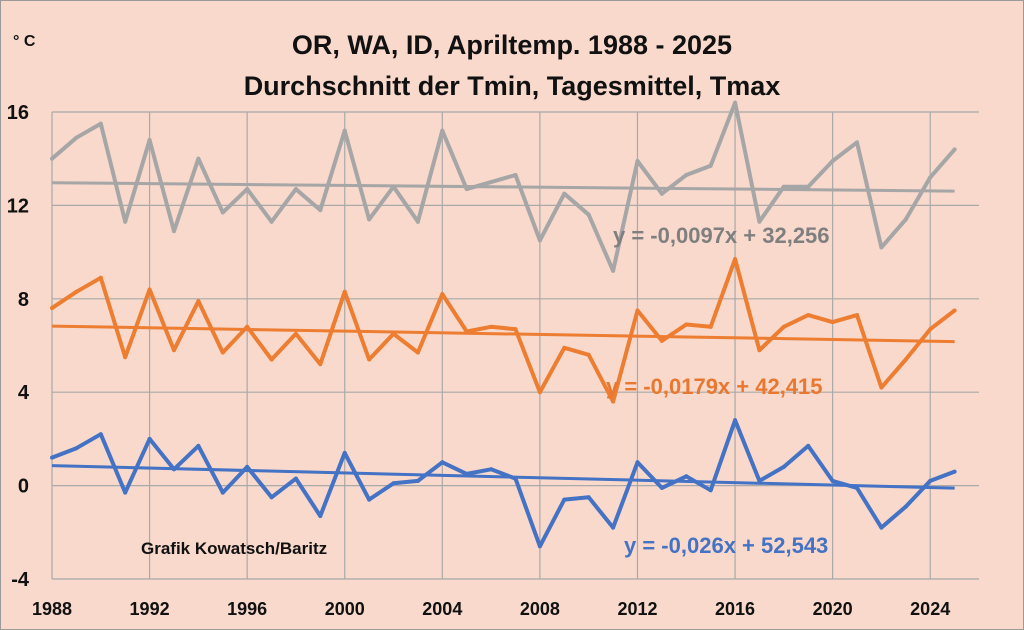 This screenshot has height=630, width=1024. What do you see at coordinates (24, 41) in the screenshot?
I see `y-axis-unit-label: ° C` at bounding box center [24, 41].